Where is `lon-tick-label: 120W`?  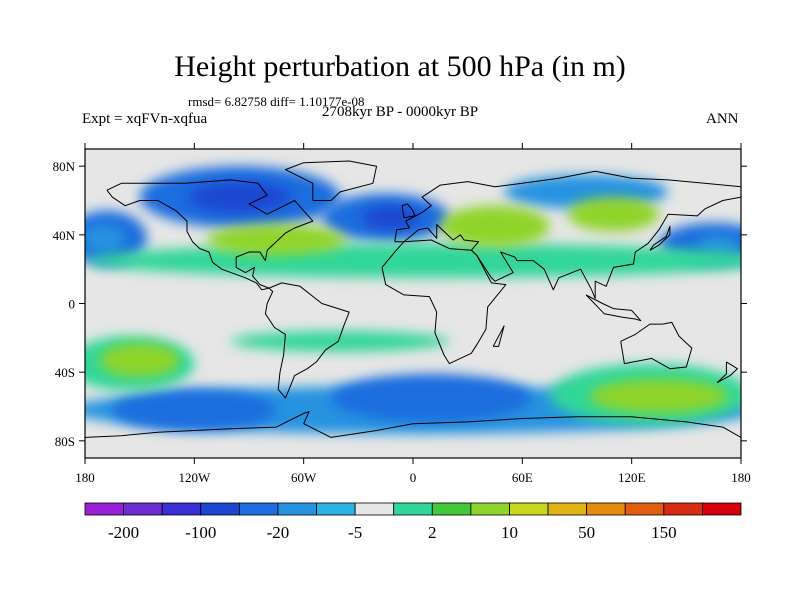
lon-tick-label: 120W is located at coordinates (194, 477).